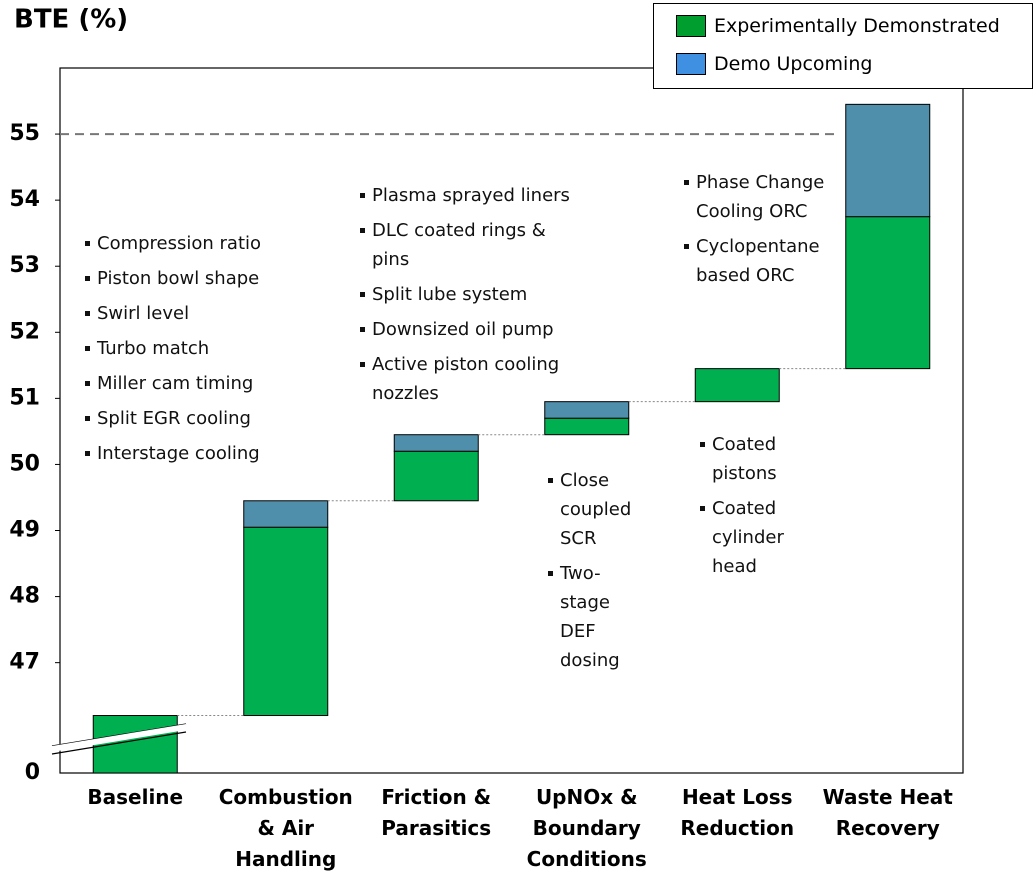  I want to click on annotation-list: Close coupled SCR Two-stage DEF dosing, so click(593, 573).